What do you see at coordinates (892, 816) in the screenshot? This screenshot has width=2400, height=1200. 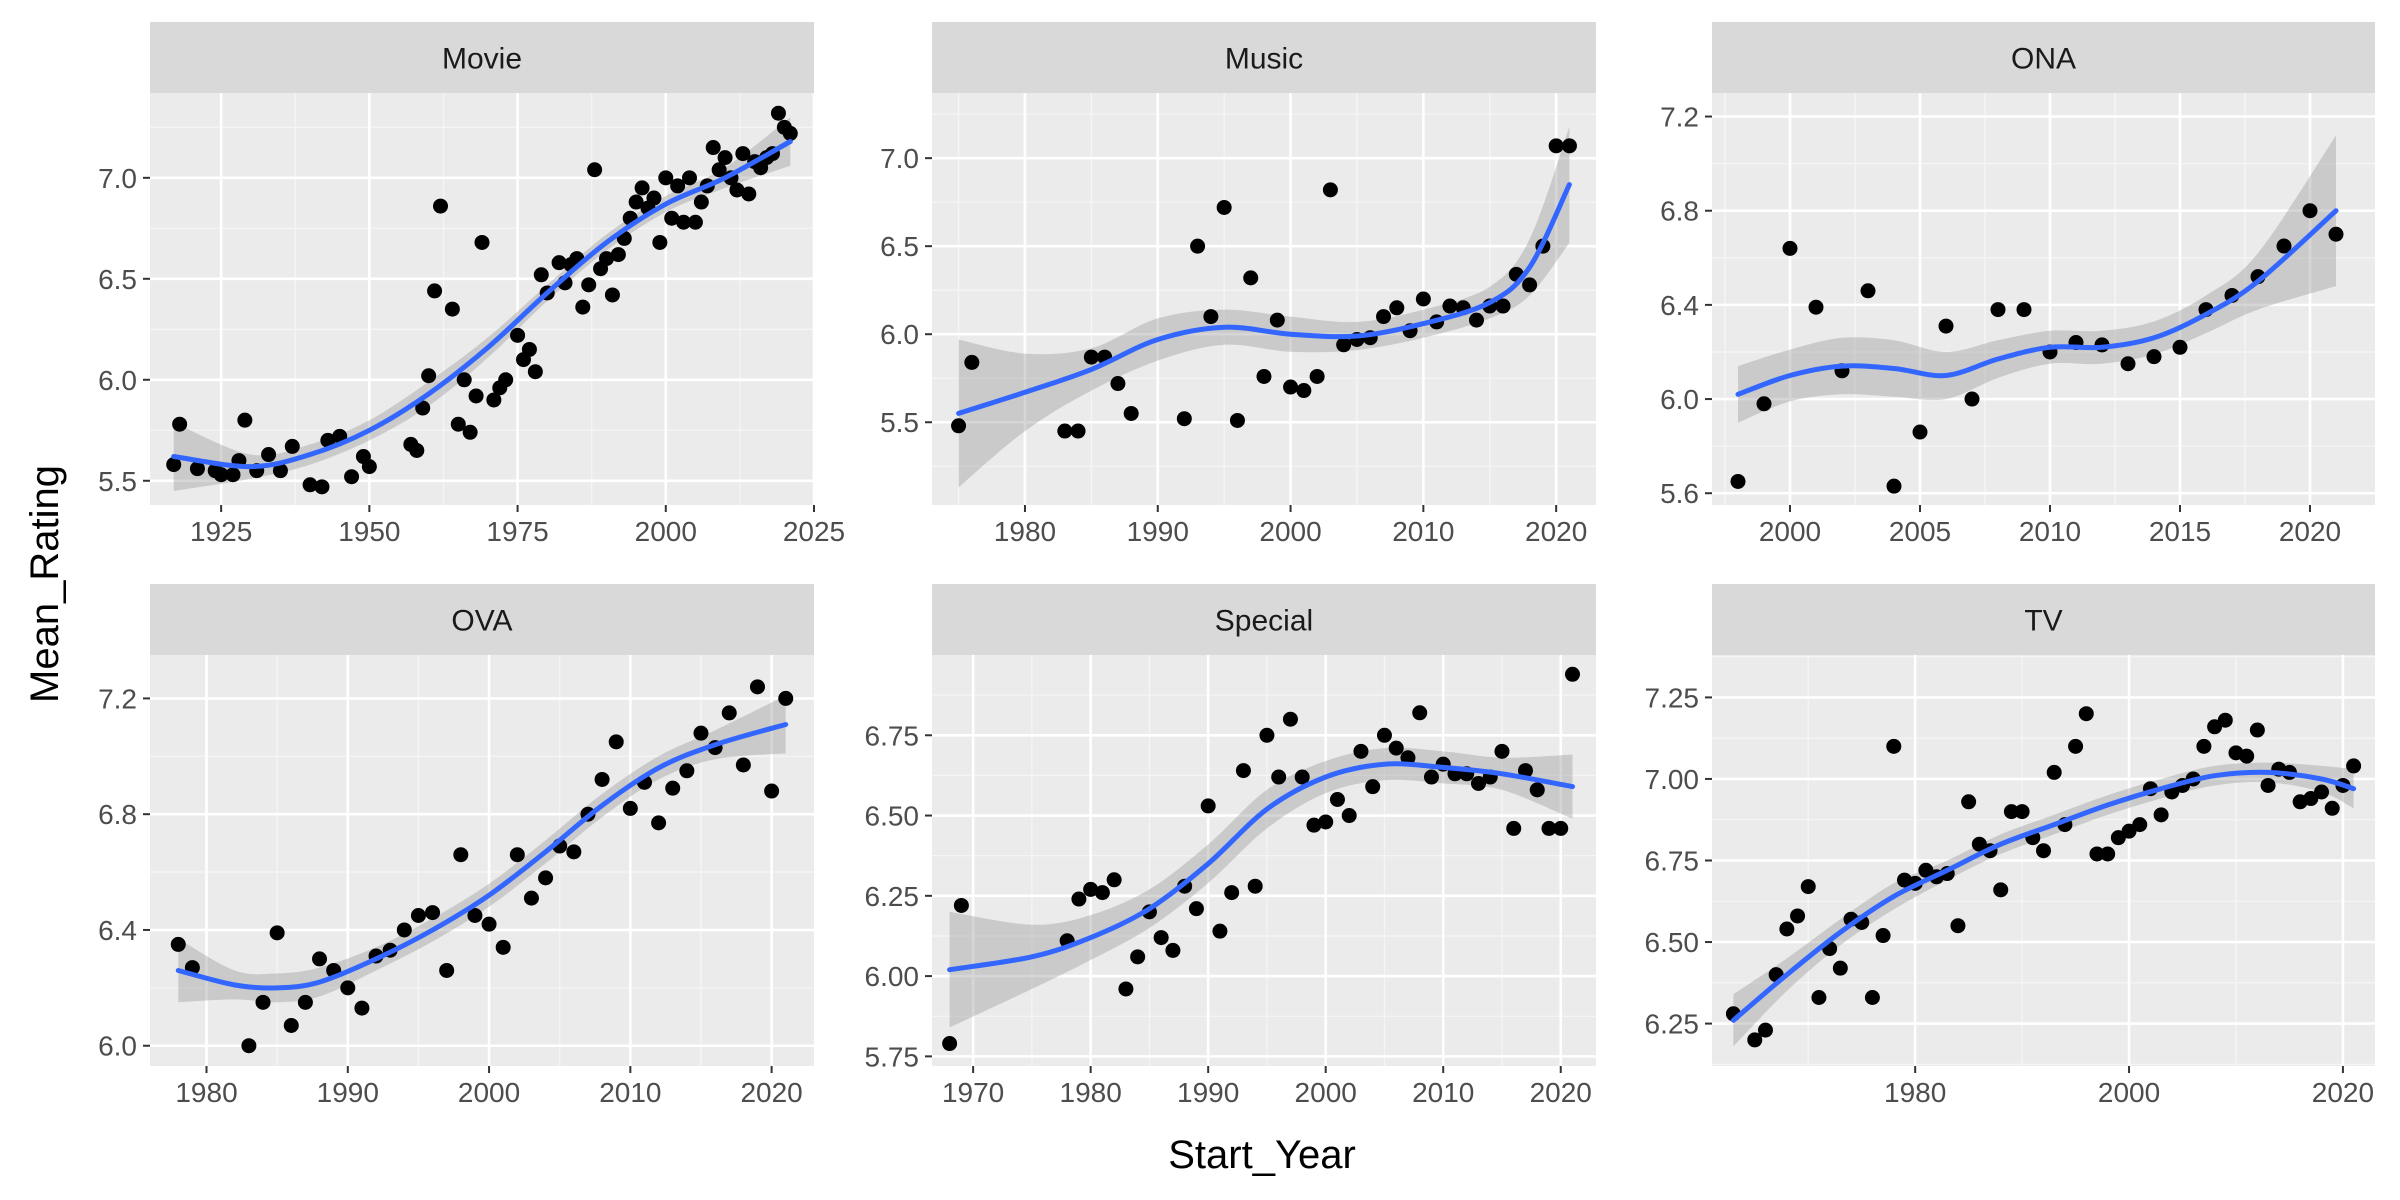 I see `y-tick-label: 6.50` at bounding box center [892, 816].